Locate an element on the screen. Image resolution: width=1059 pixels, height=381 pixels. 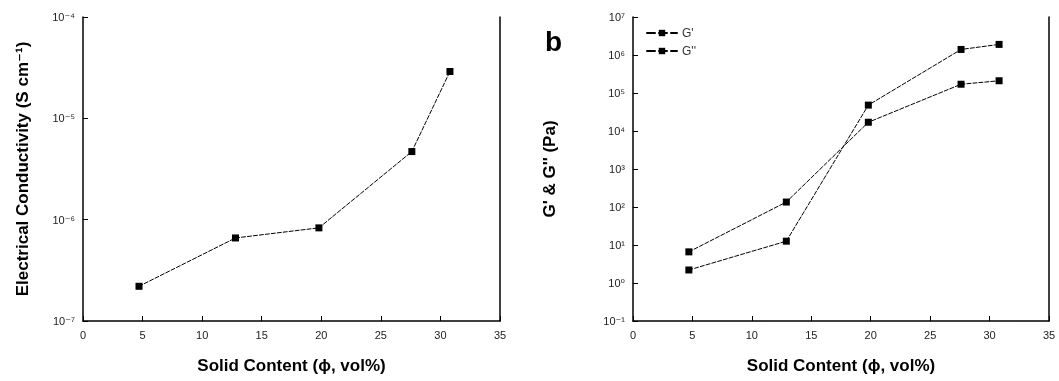
y-tick-label: 10⁵ is located at coordinates (616, 93).